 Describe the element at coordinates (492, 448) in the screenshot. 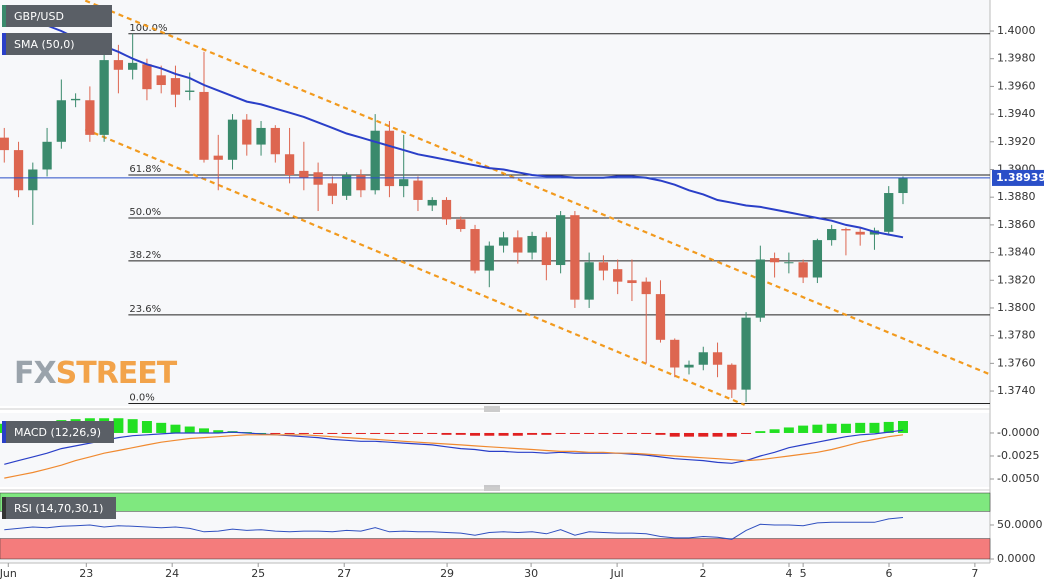

I see `resize-handle` at that location.